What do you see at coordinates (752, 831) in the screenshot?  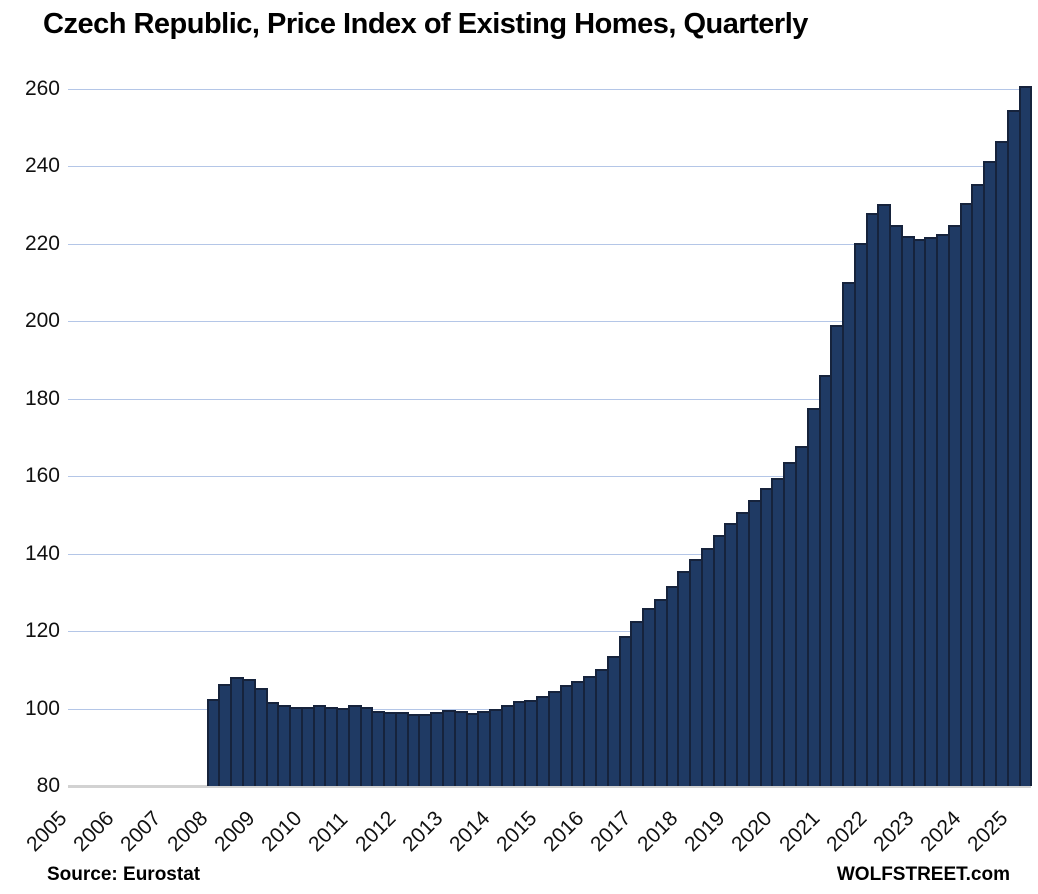 I see `x-tick-label: 2020` at bounding box center [752, 831].